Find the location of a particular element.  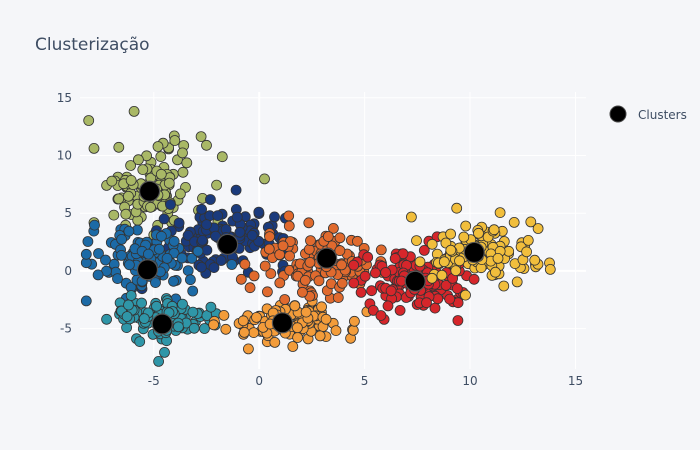

y-tick-label: 10 is located at coordinates (64, 155).